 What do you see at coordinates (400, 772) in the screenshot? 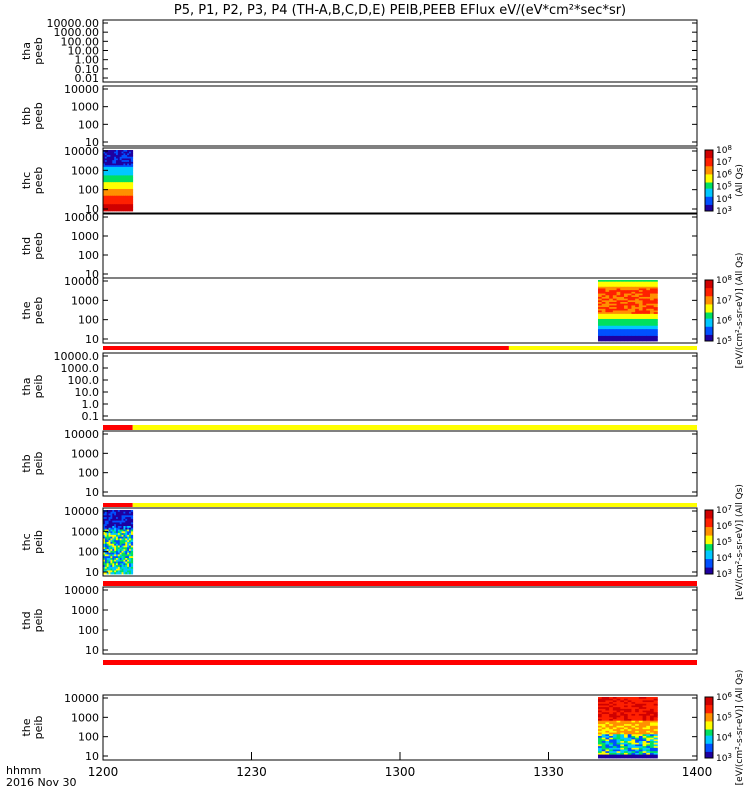
I see `x-tick-label: 1300` at bounding box center [400, 772].